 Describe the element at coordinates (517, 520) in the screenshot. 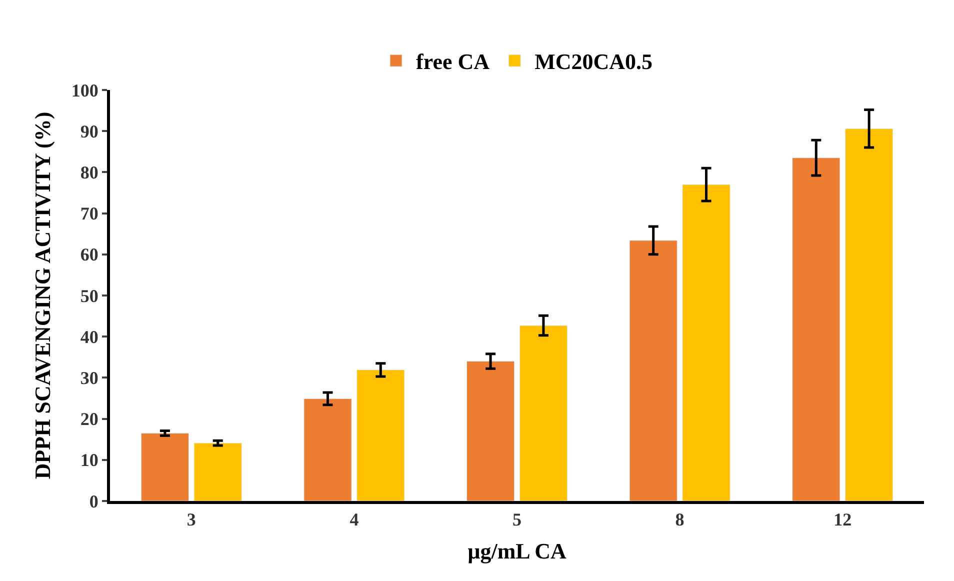

I see `x-tick-label: 5` at that location.